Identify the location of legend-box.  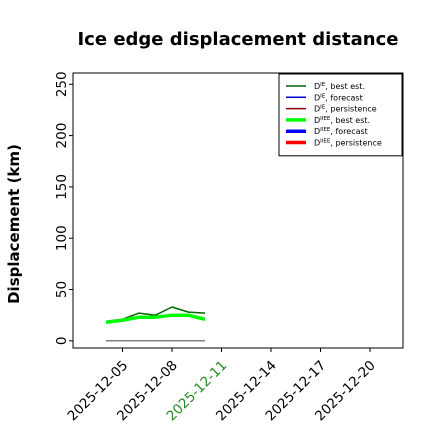
(340, 115).